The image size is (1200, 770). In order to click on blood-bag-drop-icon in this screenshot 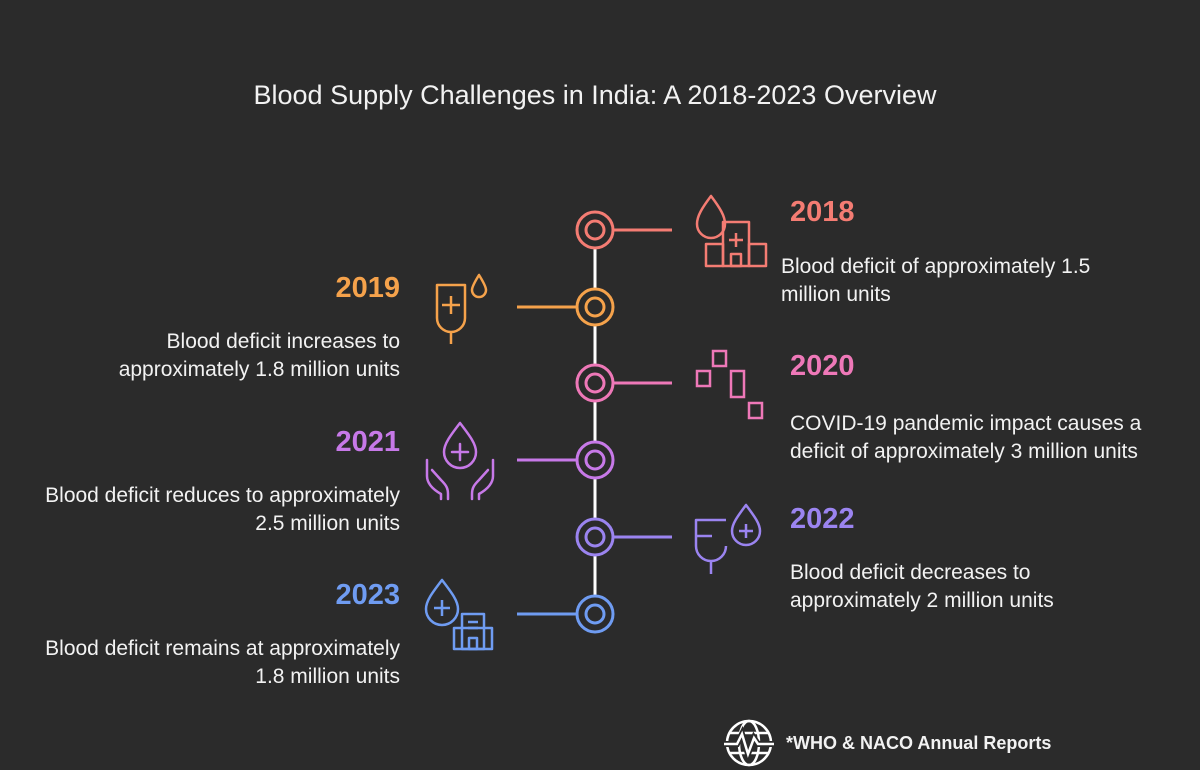, I will do `click(728, 538)`.